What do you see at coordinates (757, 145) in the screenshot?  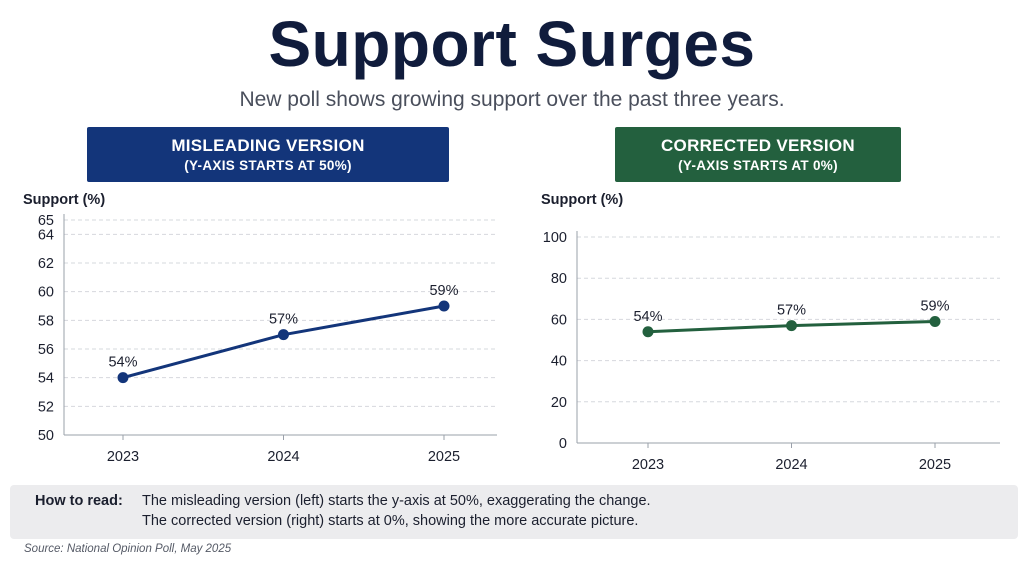 I see `corrected-badge-label: CORRECTED VERSION` at bounding box center [757, 145].